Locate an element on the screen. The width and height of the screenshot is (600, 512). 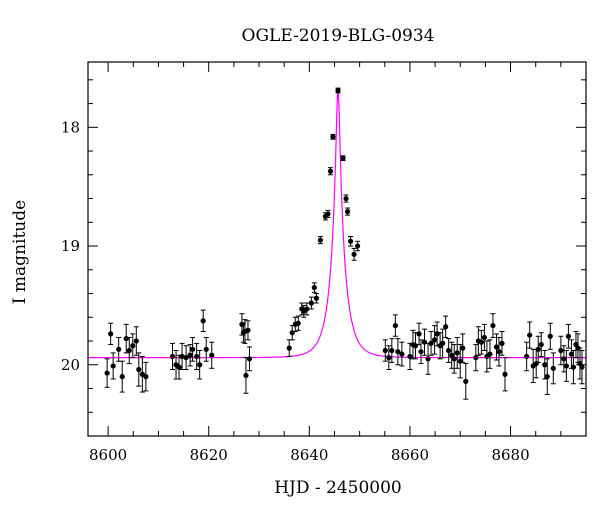
y-tick-label: 20 is located at coordinates (70, 365).